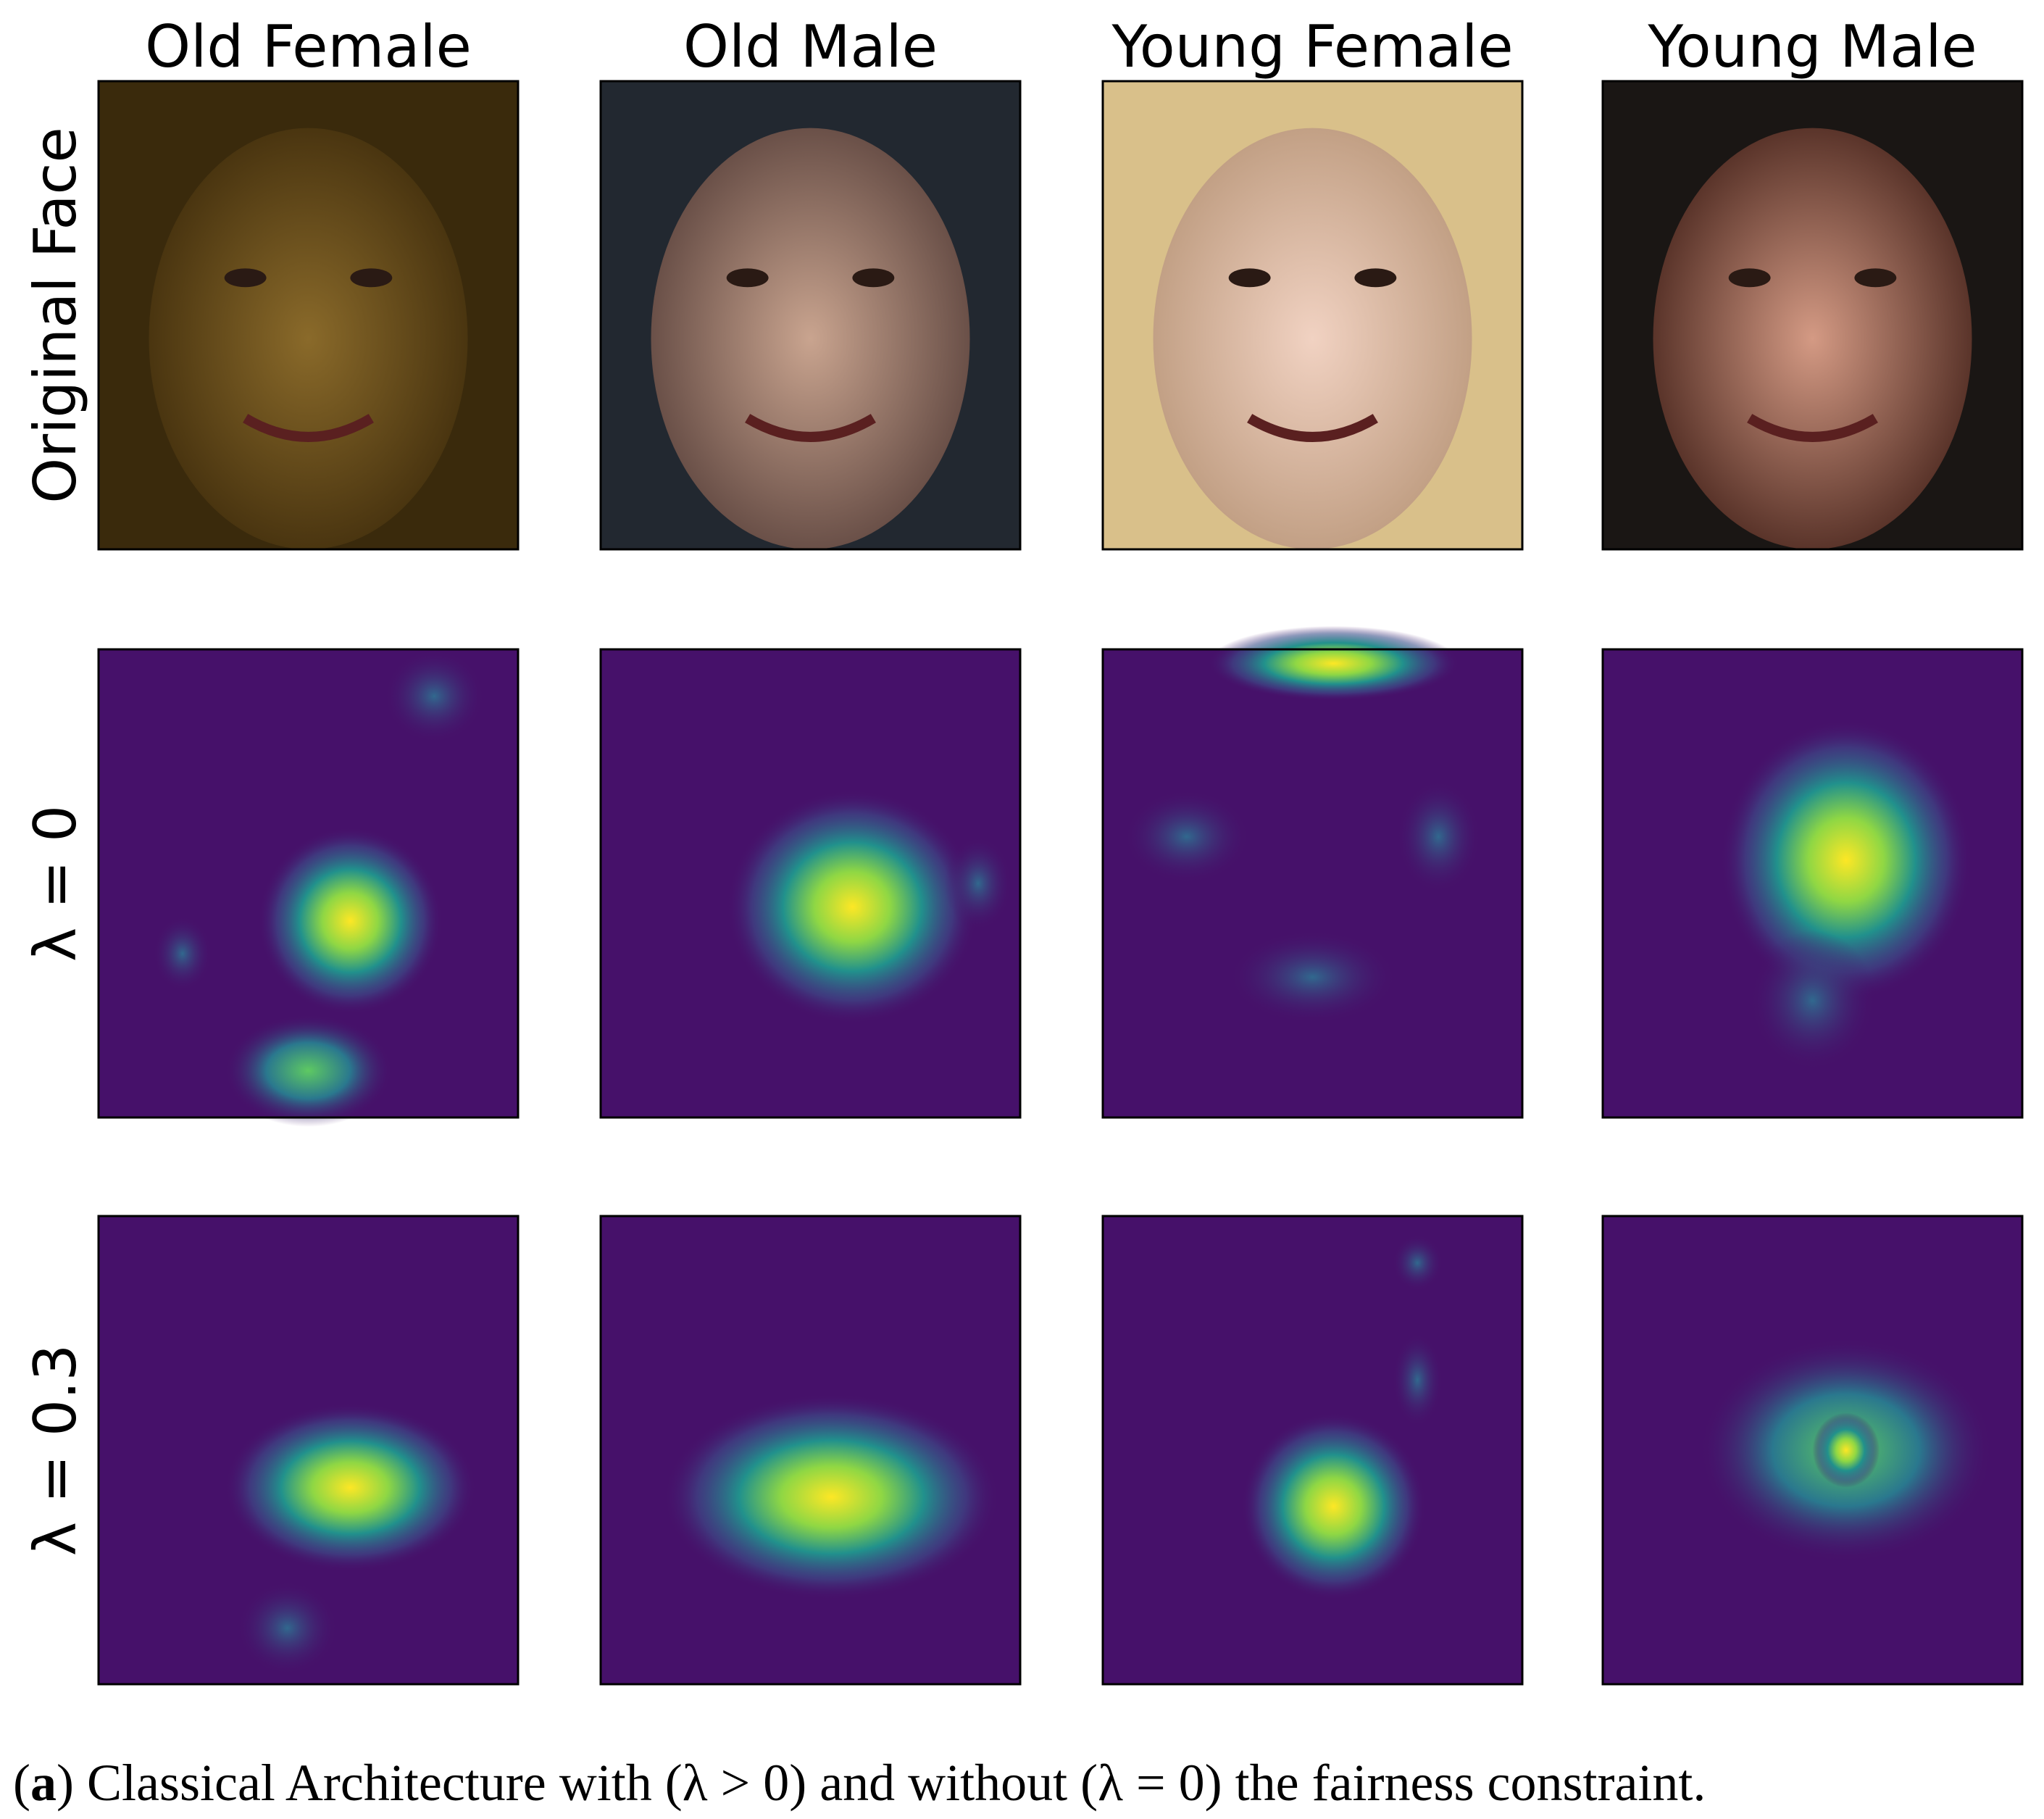 The image size is (2044, 1819). Describe the element at coordinates (1312, 46) in the screenshot. I see `column-header: Young Female` at that location.